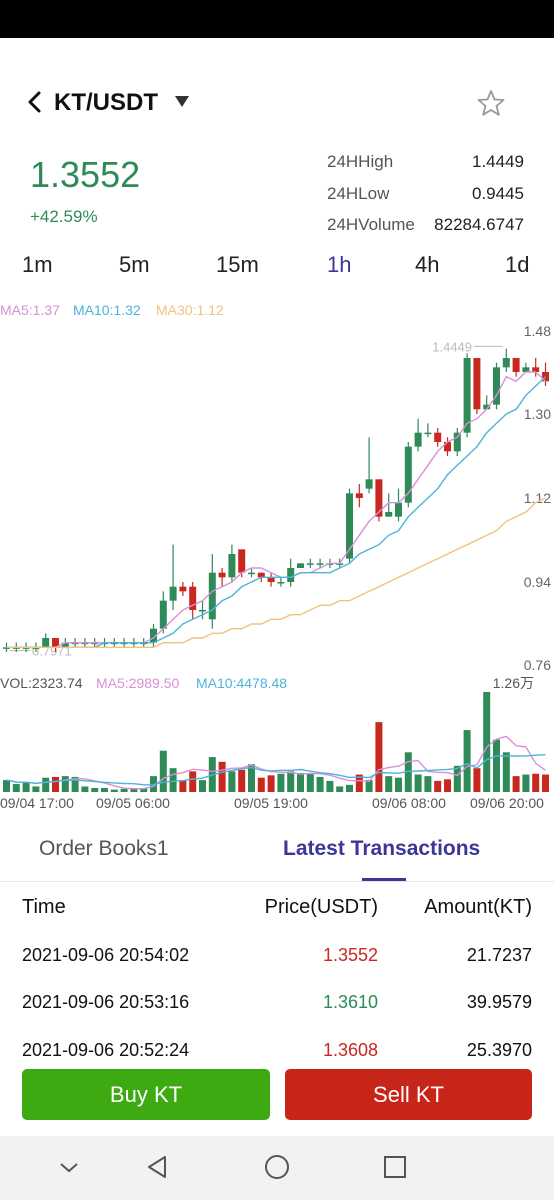 The height and width of the screenshot is (1200, 554). I want to click on ma30-line, so click(276, 572).